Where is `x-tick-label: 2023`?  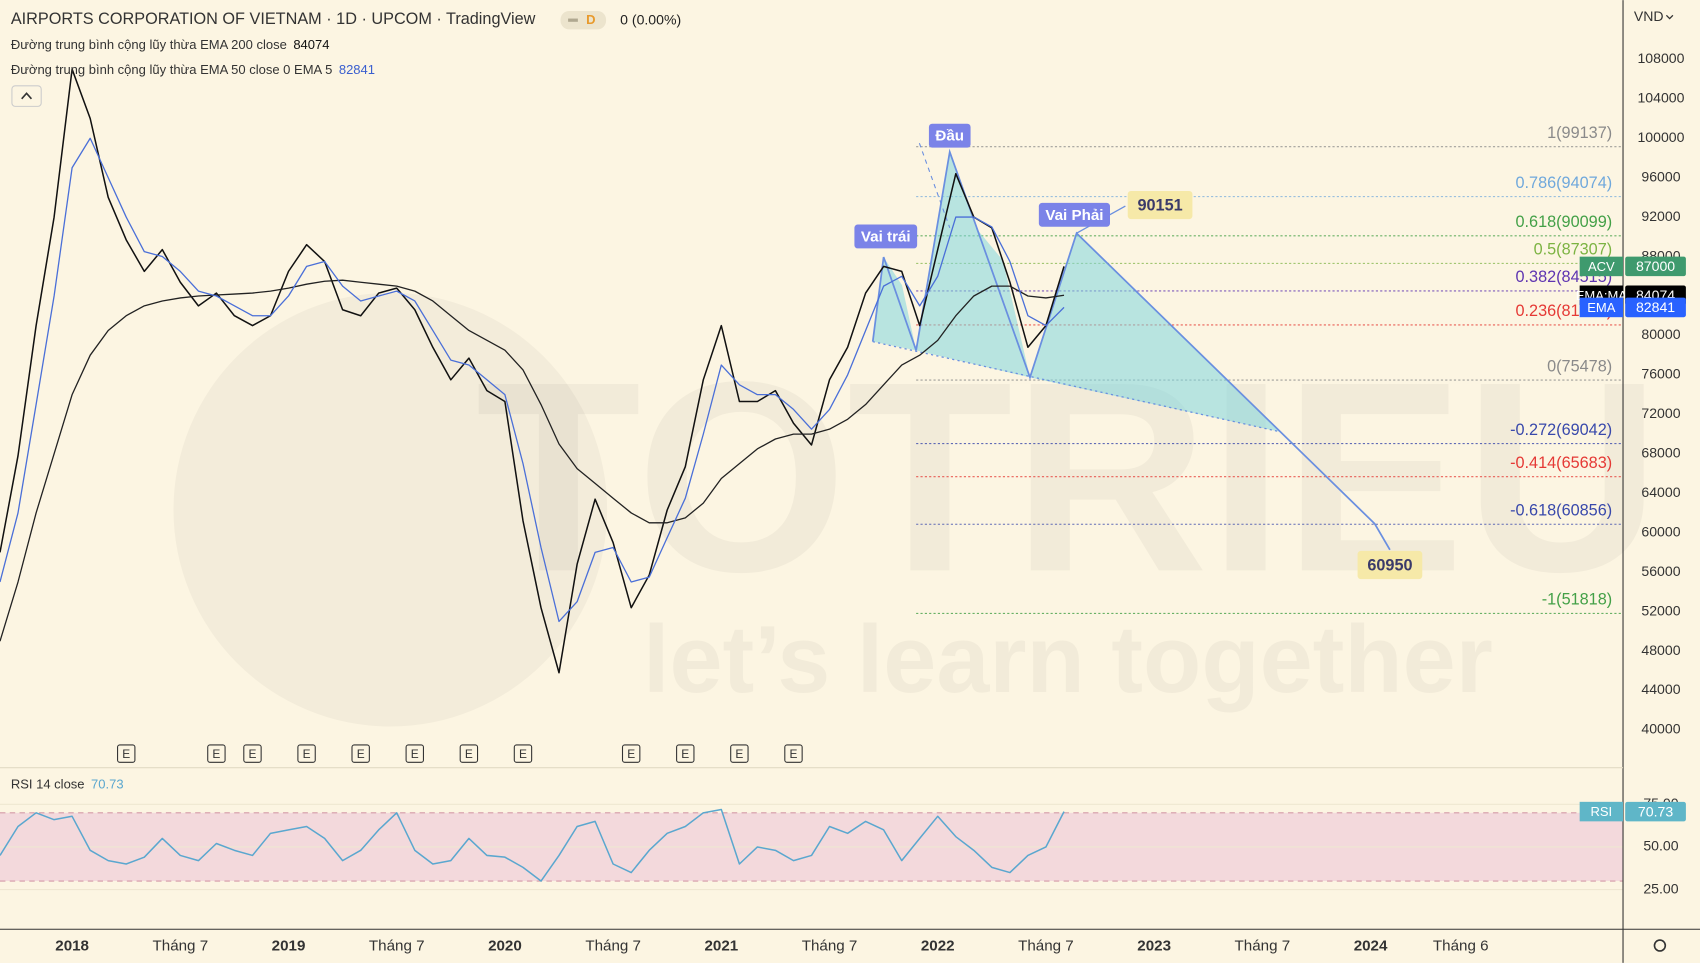 x-tick-label: 2023 is located at coordinates (1154, 946).